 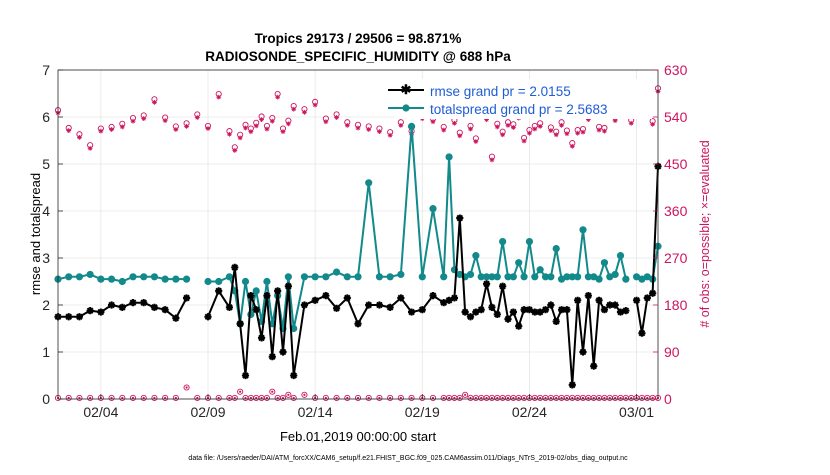 What do you see at coordinates (46, 211) in the screenshot?
I see `left-tick-label: 4` at bounding box center [46, 211].